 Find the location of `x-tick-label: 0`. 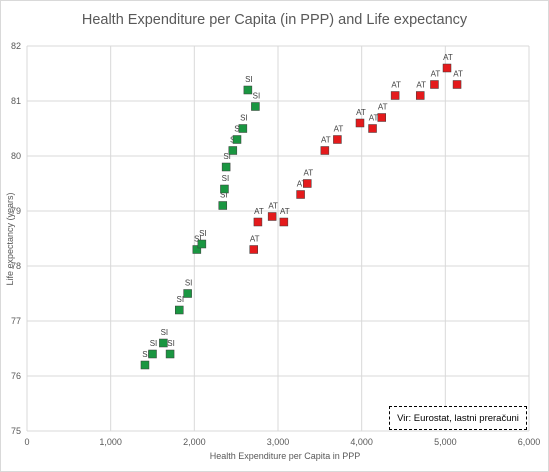

x-tick-label: 0 is located at coordinates (26, 442).